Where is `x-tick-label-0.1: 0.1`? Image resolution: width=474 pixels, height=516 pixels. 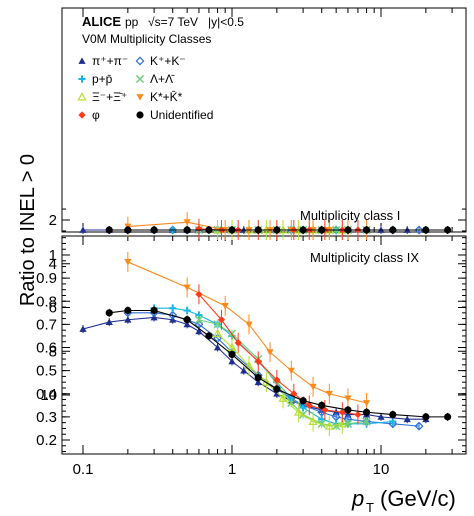 x-tick-label-0.1: 0.1 is located at coordinates (83, 469).